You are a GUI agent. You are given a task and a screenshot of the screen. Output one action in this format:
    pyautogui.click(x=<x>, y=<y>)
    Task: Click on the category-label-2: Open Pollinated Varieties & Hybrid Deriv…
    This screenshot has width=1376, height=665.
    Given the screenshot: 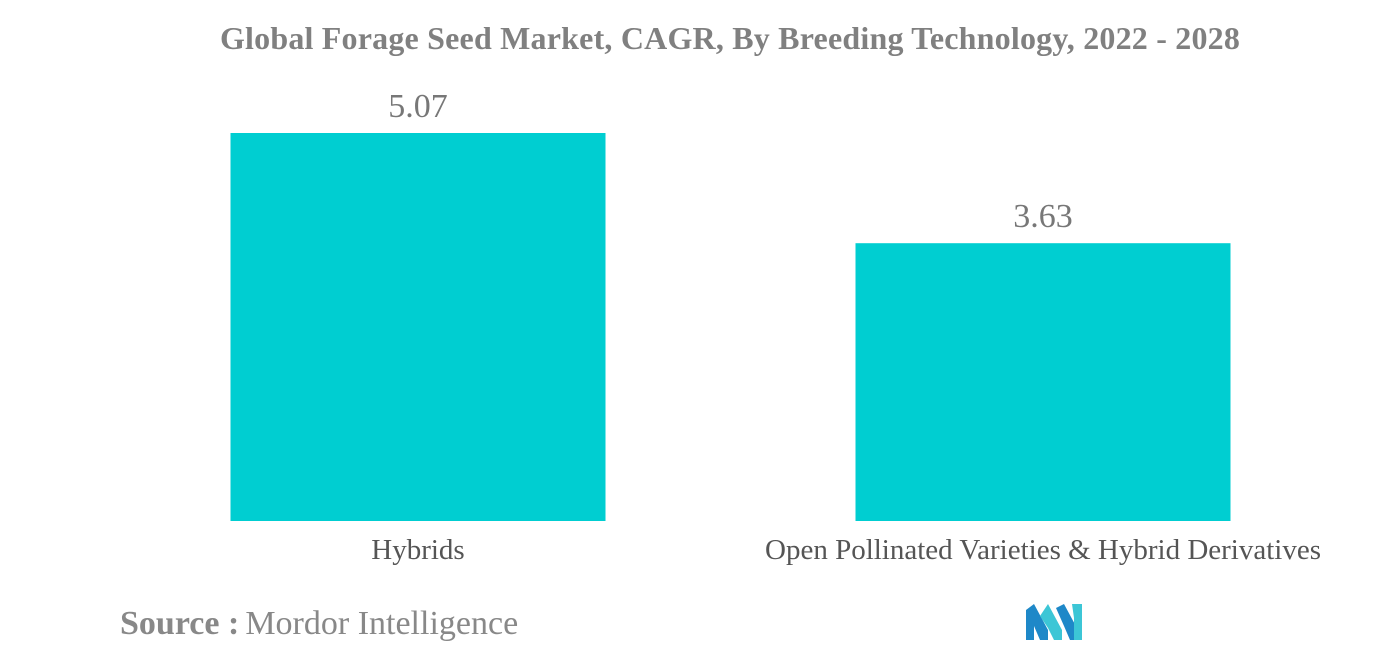 What is the action you would take?
    pyautogui.click(x=1043, y=550)
    